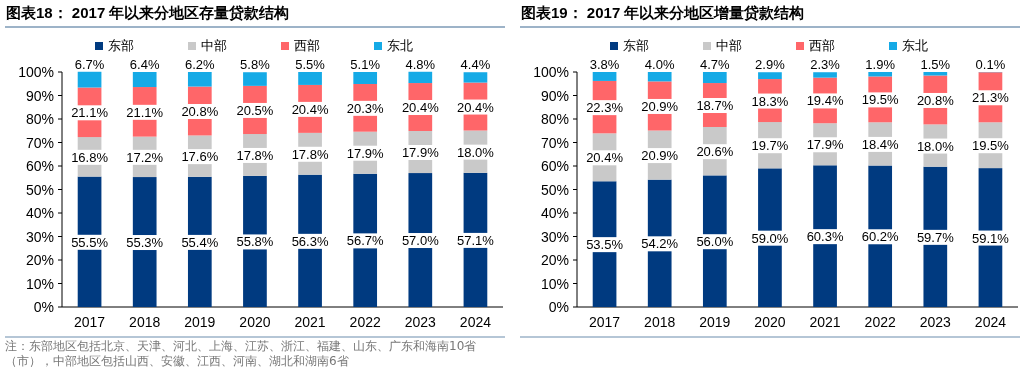 This screenshot has height=372, width=1030. I want to click on data-label: 55.3%, so click(145, 243).